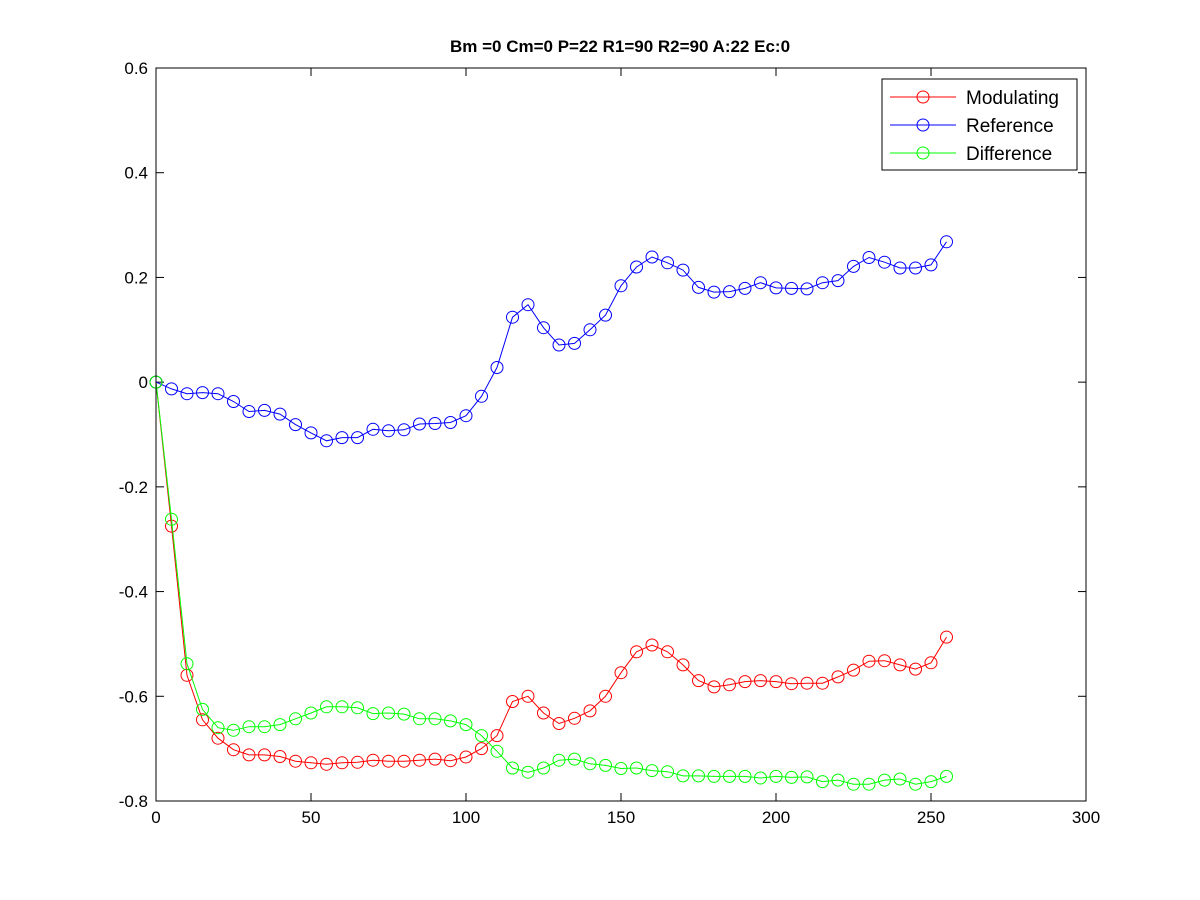  I want to click on x-tick-label: 50, so click(311, 817).